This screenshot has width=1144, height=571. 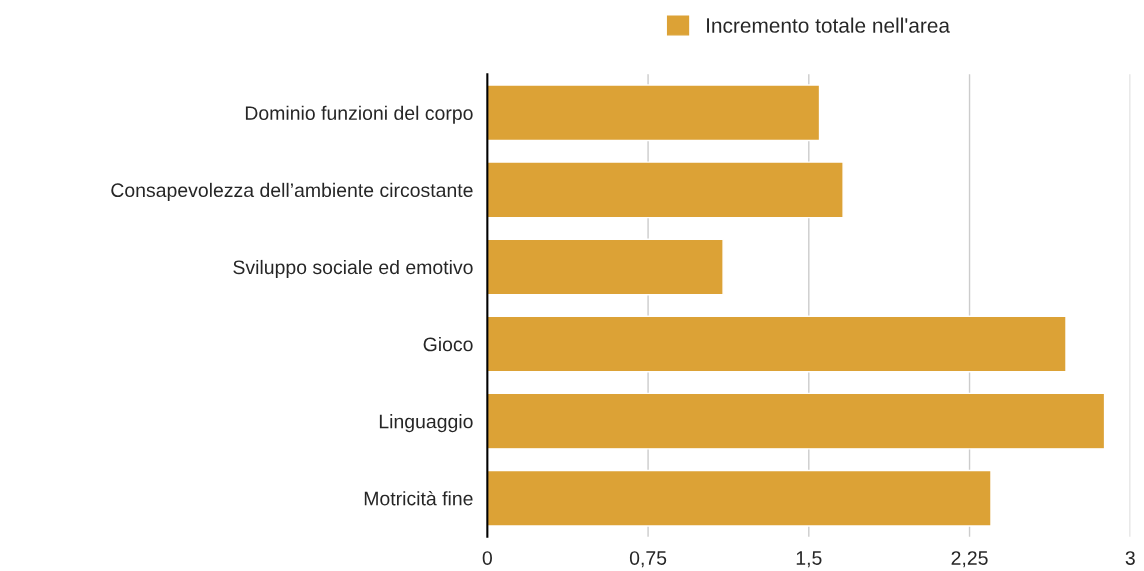 I want to click on legend-label: Incremento totale nell'area, so click(x=828, y=25).